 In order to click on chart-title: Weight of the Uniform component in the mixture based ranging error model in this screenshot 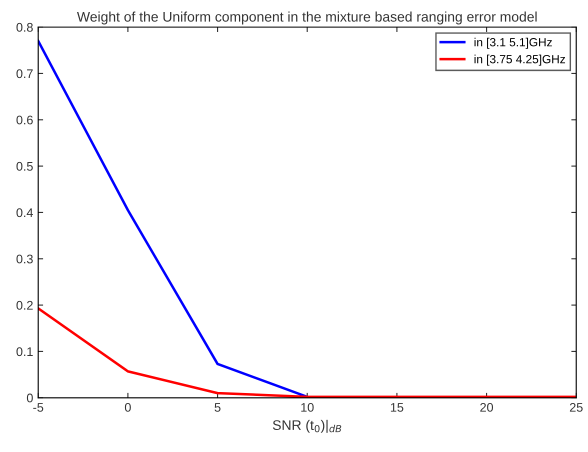, I will do `click(306, 18)`.